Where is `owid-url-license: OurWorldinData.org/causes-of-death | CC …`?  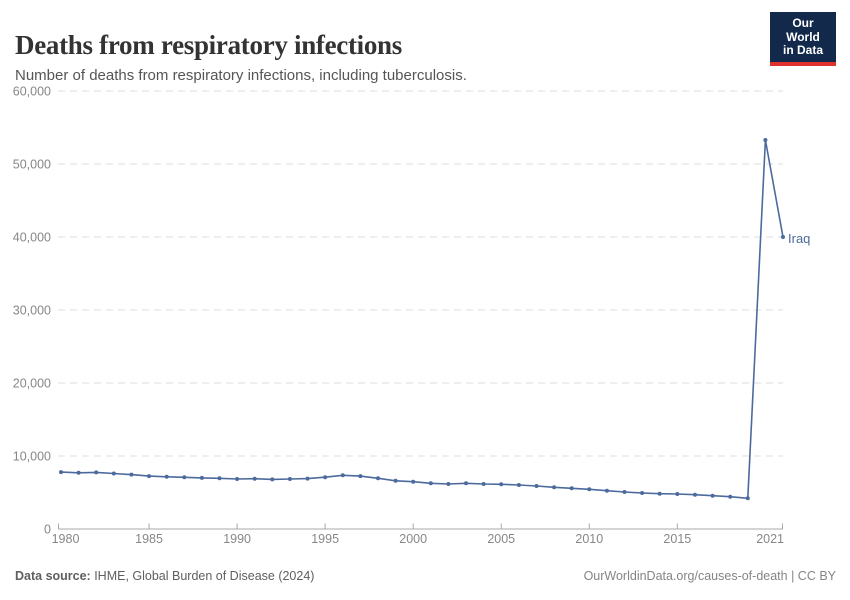 owid-url-license: OurWorldinData.org/causes-of-death | CC … is located at coordinates (709, 576).